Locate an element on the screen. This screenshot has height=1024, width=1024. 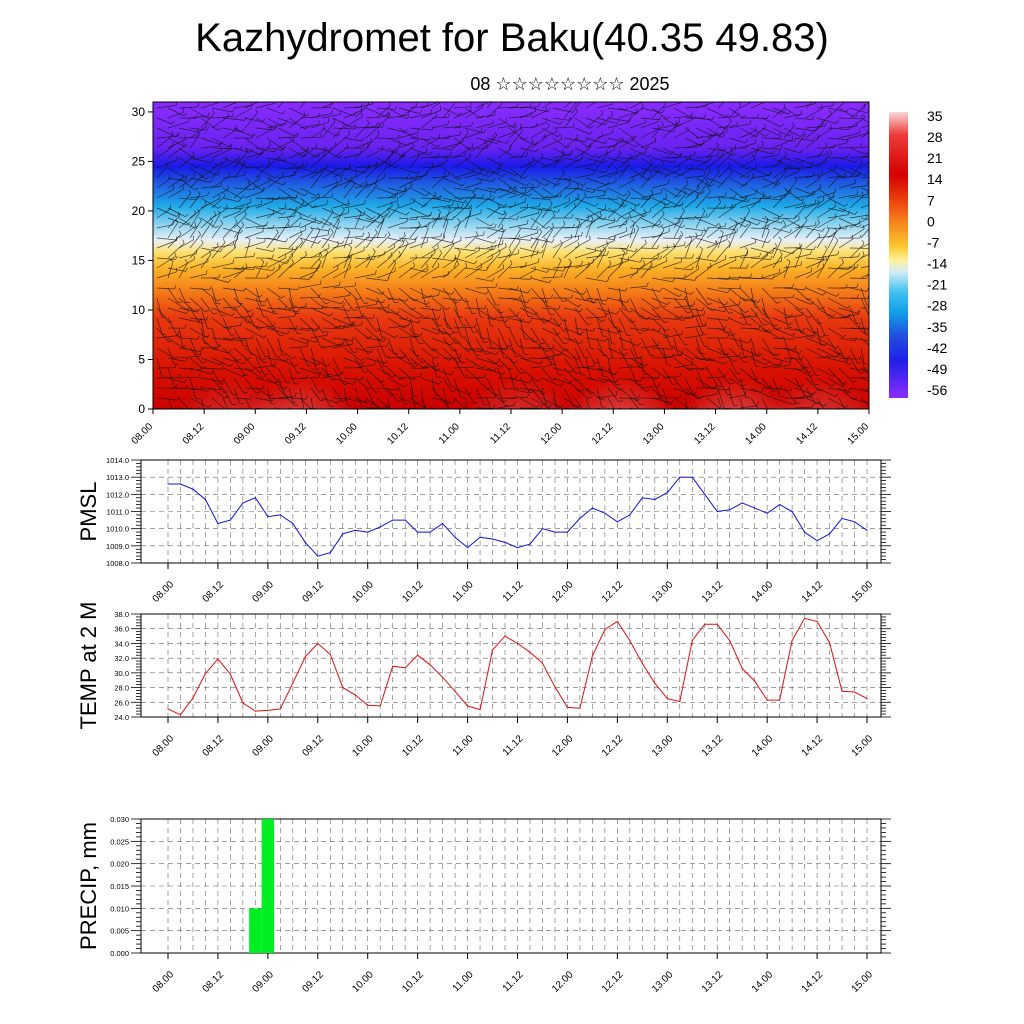
heatmap-x-tick-label: 09.12 is located at coordinates (296, 434).